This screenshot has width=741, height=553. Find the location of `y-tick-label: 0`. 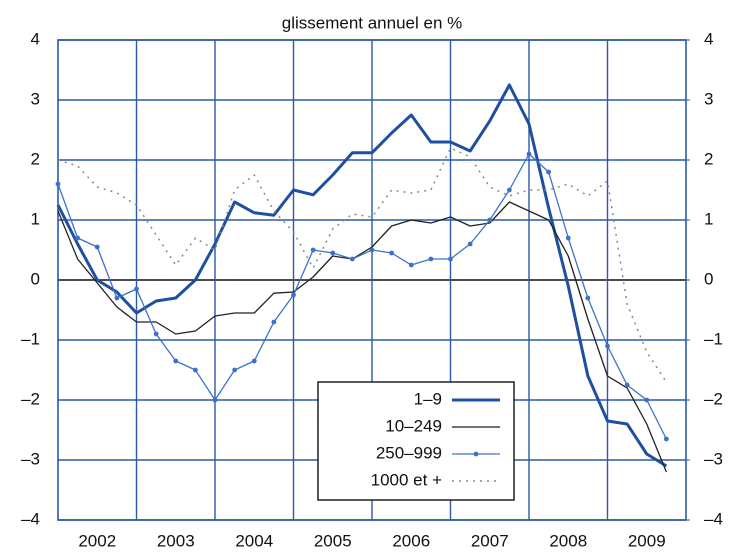

y-tick-label: 0 is located at coordinates (35, 278).